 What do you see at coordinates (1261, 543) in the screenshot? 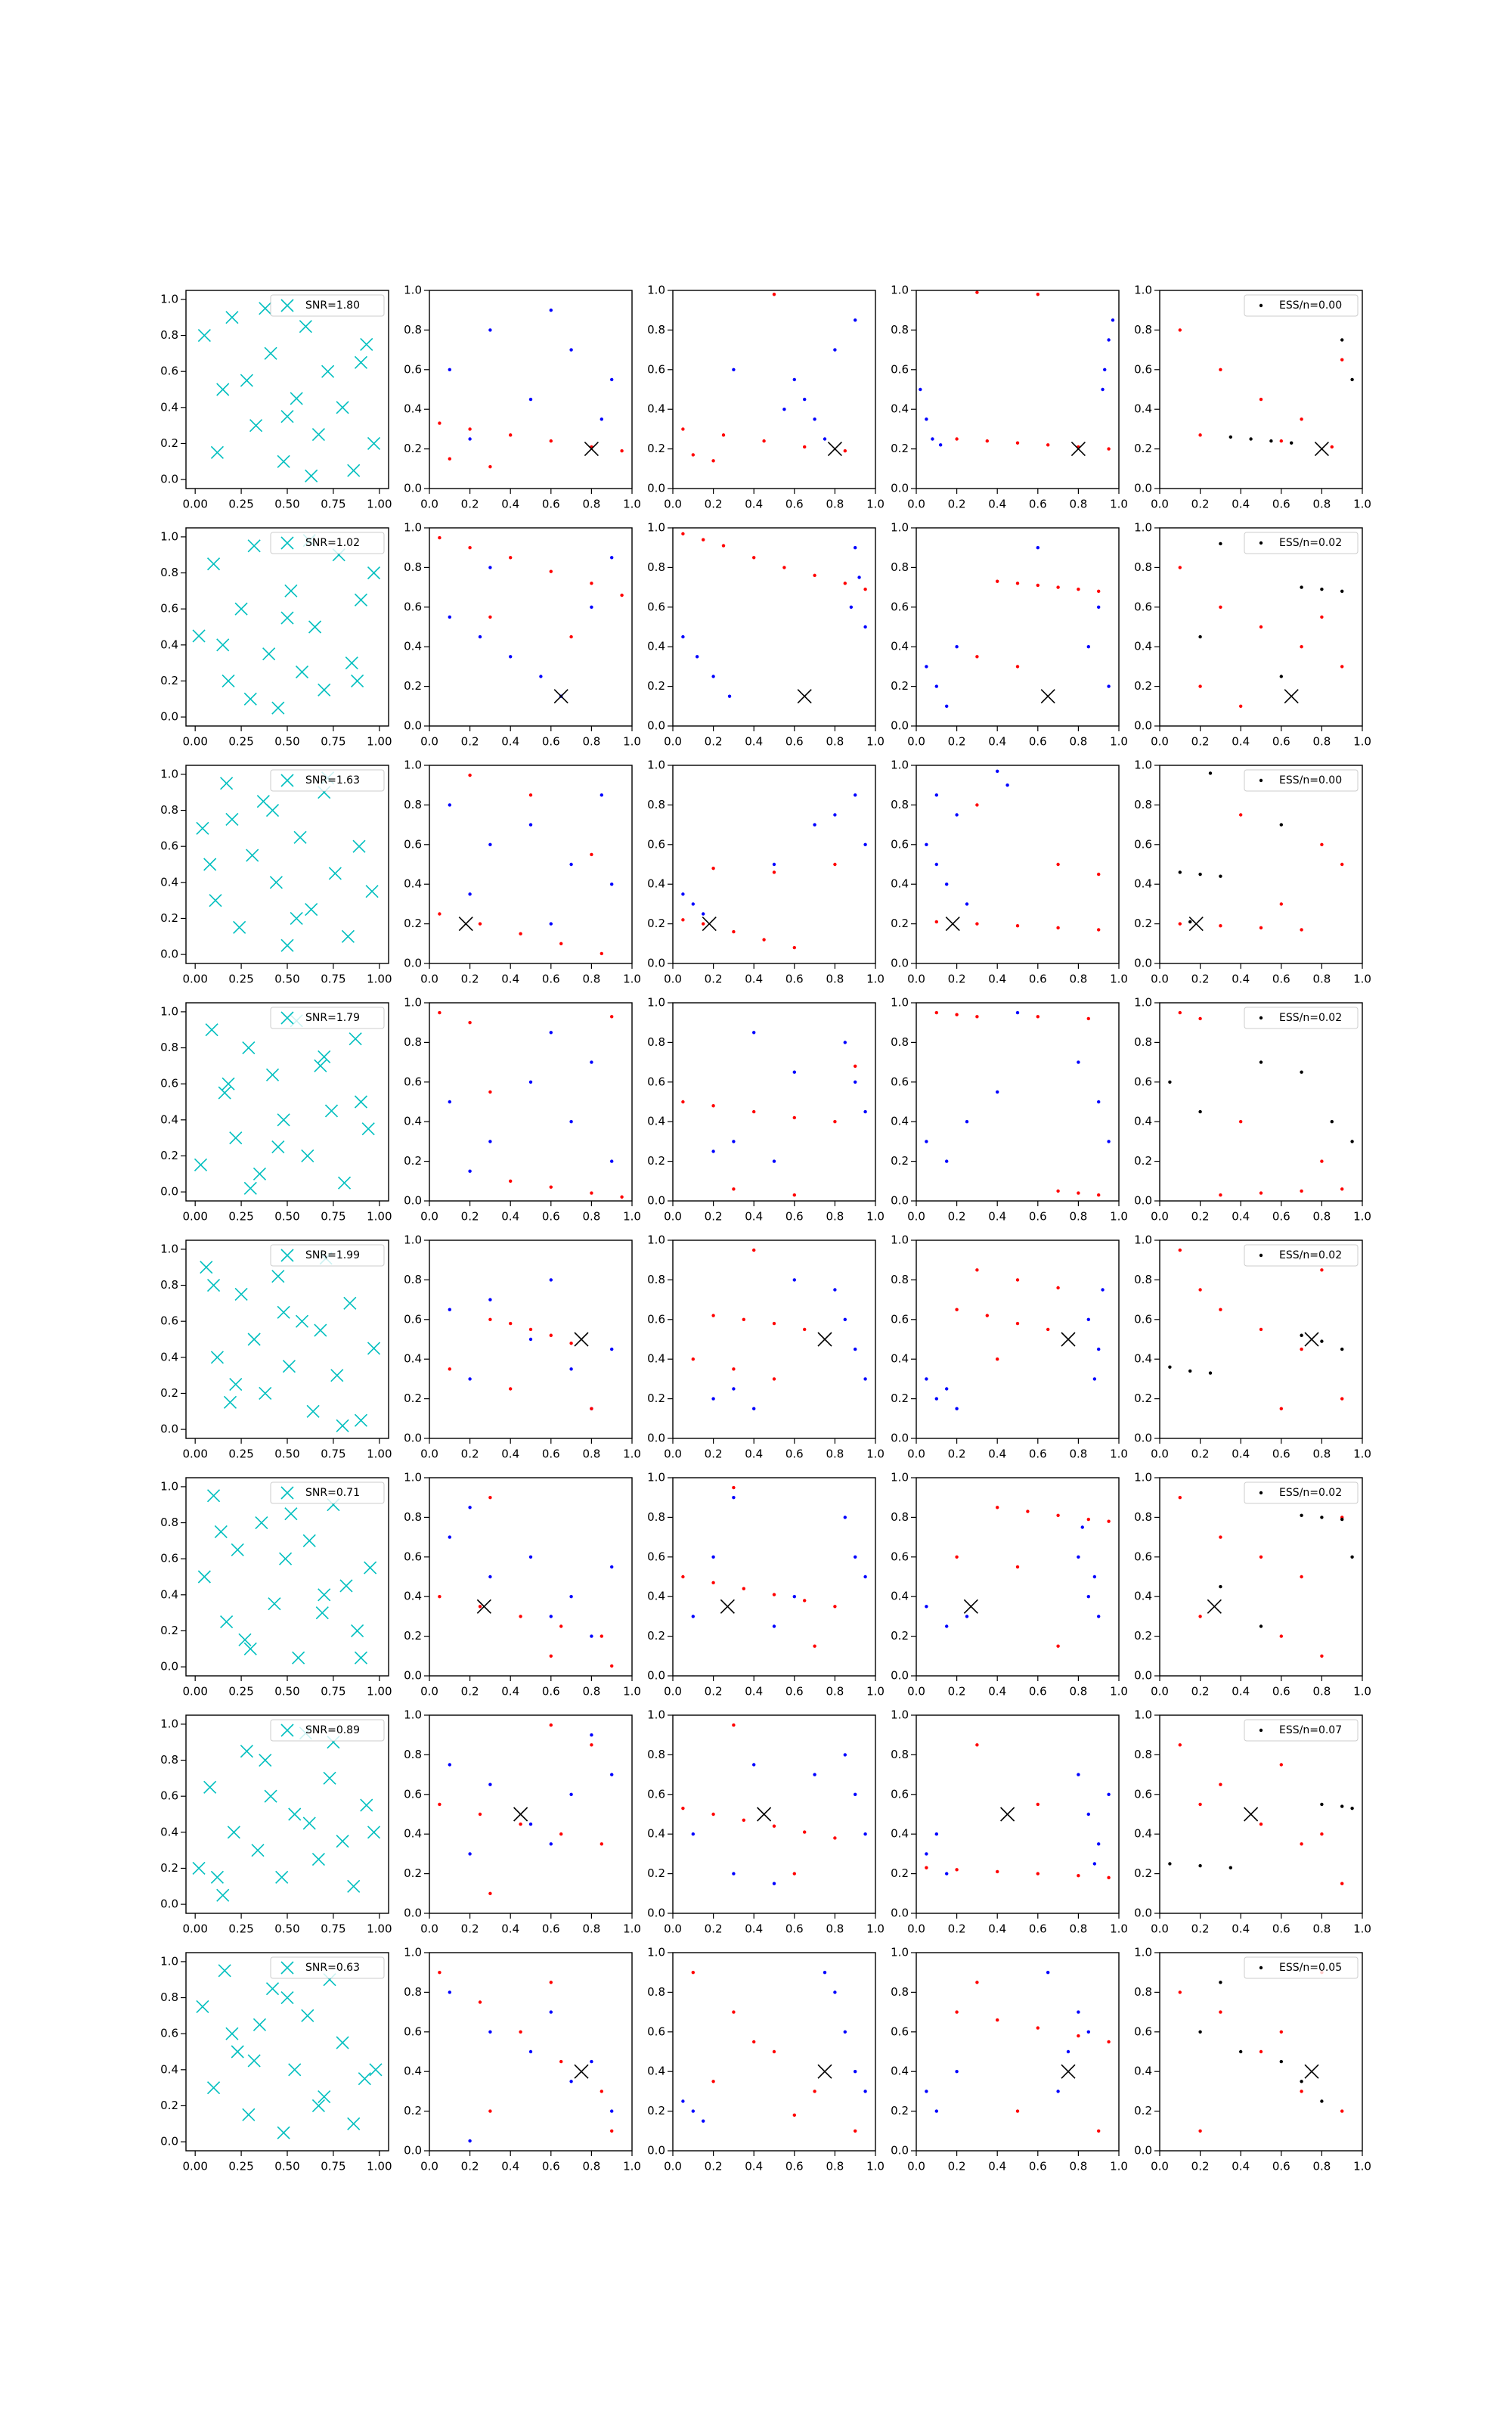
I see `legend-marker` at bounding box center [1261, 543].